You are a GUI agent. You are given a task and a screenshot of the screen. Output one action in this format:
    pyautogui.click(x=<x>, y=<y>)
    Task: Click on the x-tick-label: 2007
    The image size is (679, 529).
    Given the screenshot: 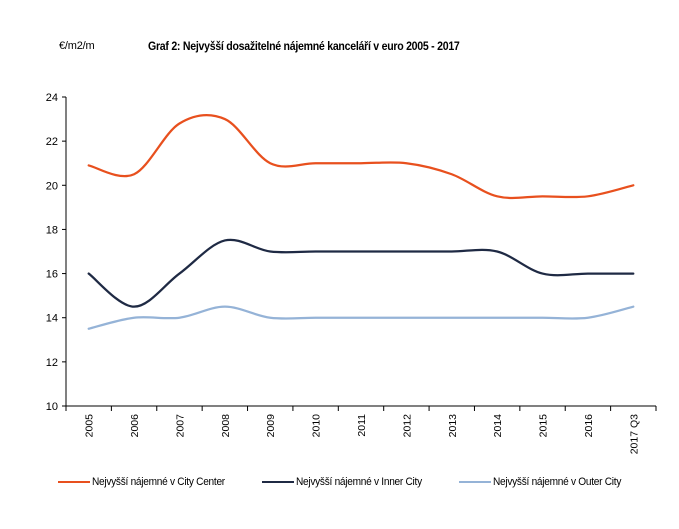 What is the action you would take?
    pyautogui.click(x=180, y=426)
    